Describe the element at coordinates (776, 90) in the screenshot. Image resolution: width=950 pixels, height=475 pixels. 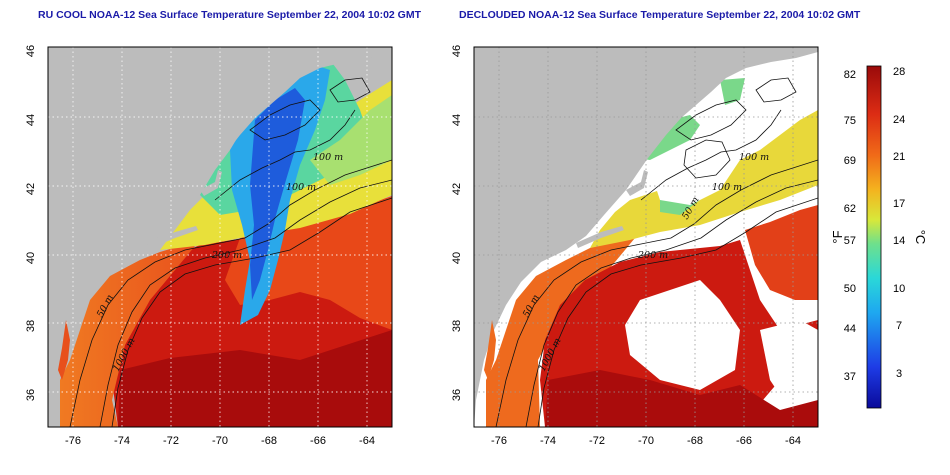
I see `right-contour-nova` at that location.